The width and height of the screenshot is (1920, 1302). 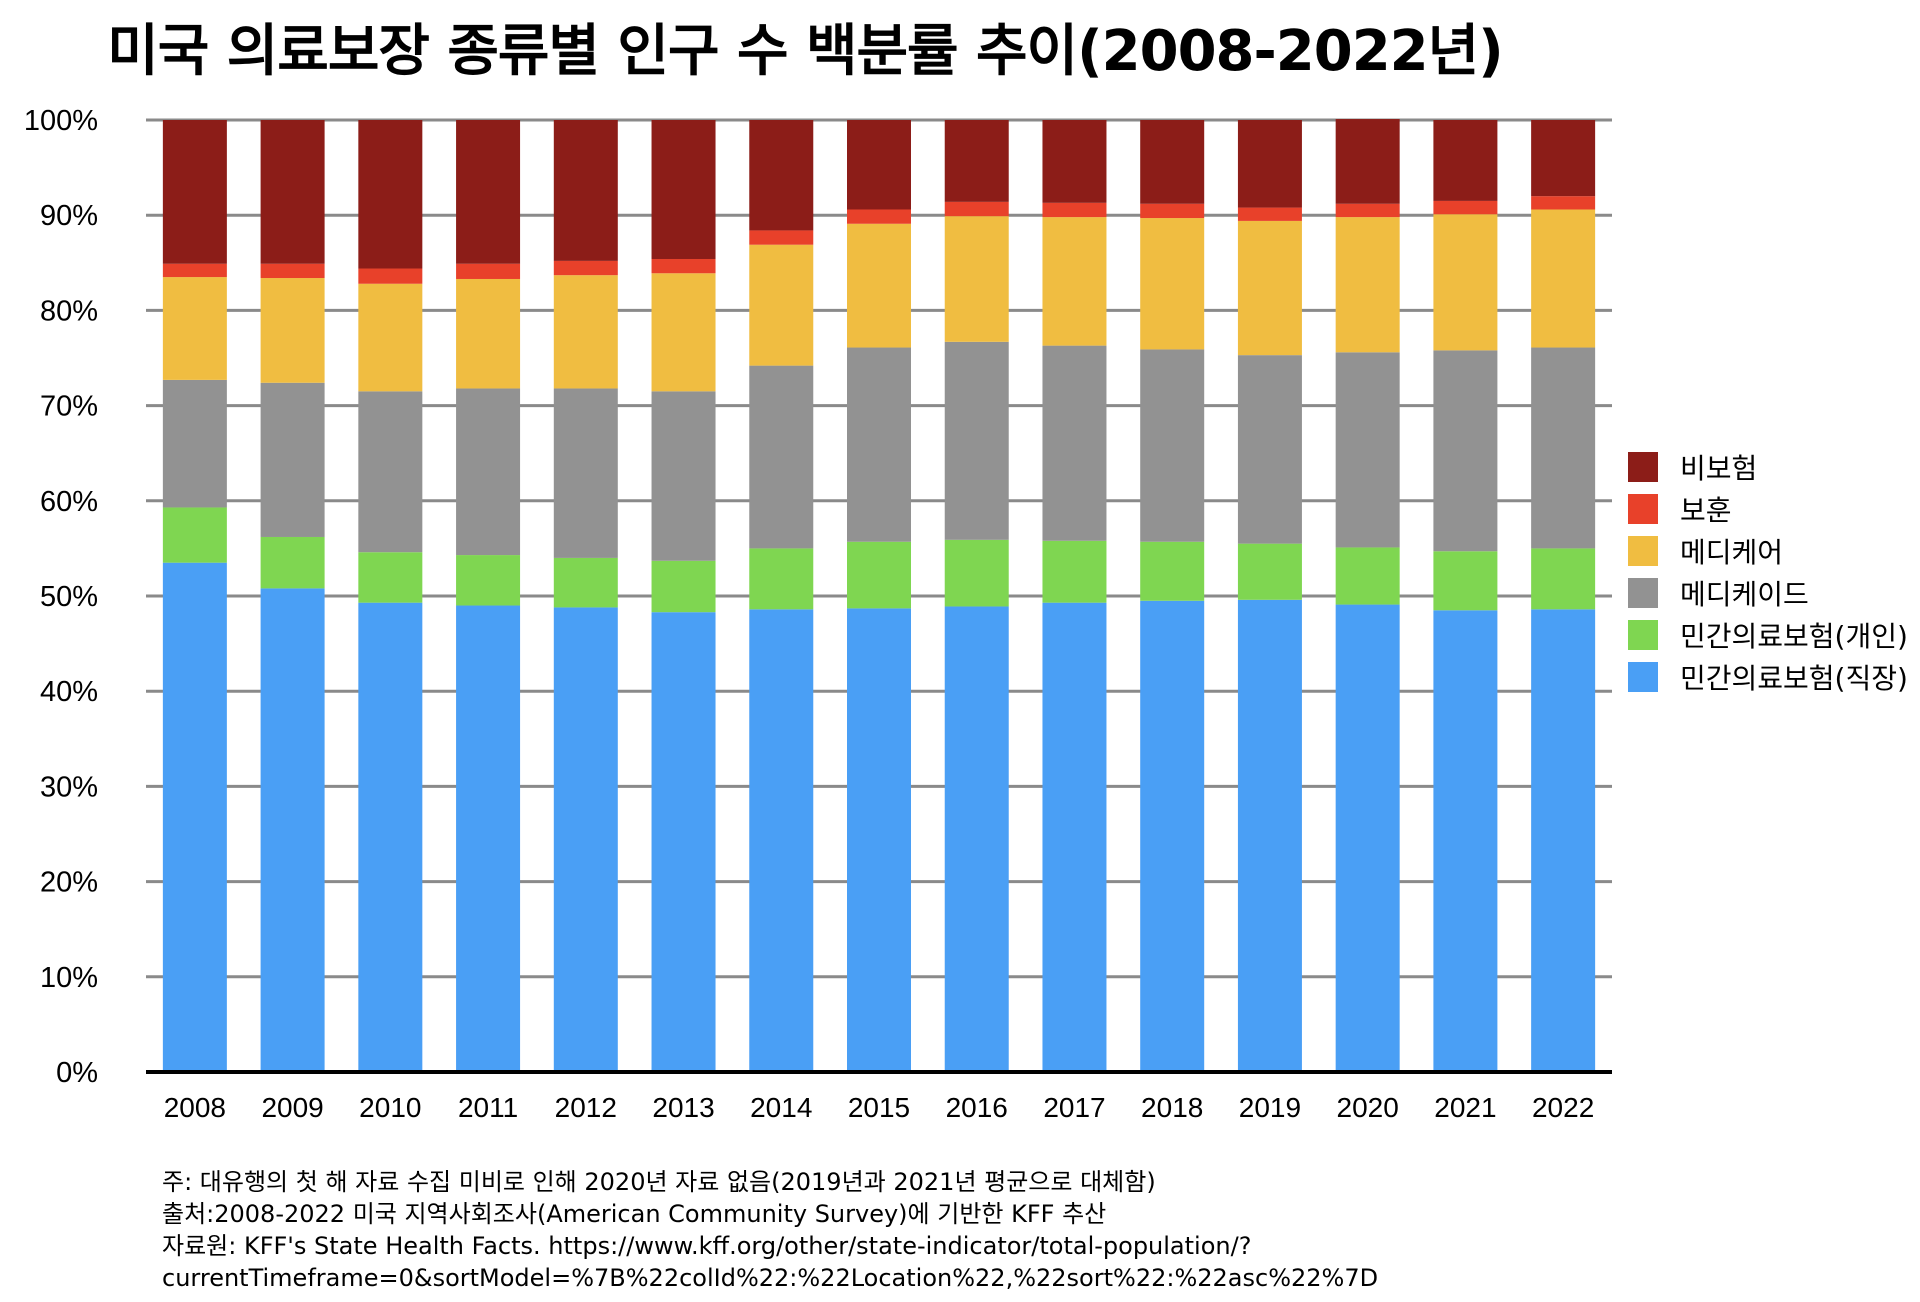 I want to click on y-tick-label: 90%, so click(x=69, y=216).